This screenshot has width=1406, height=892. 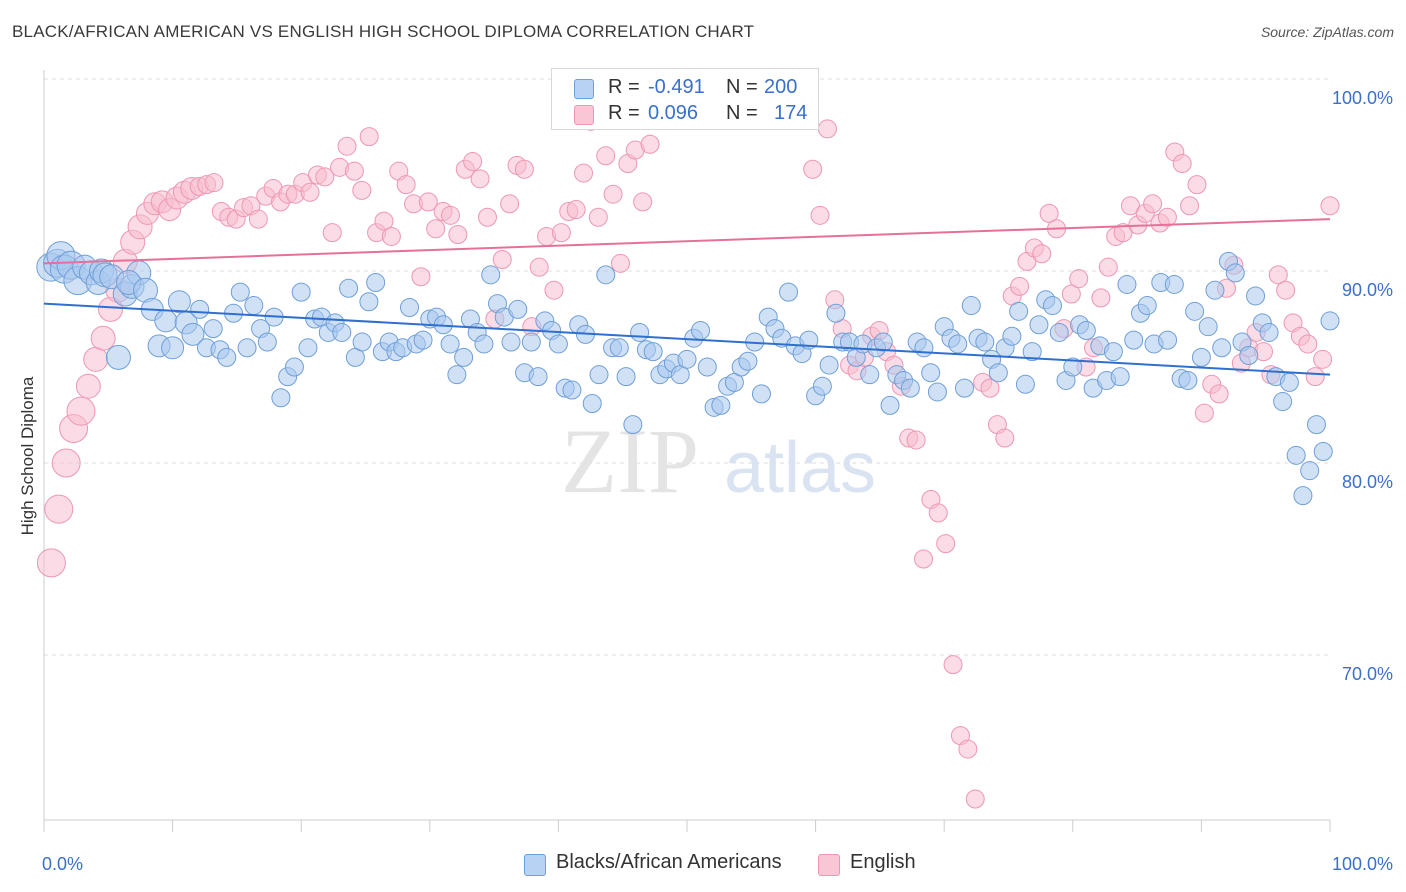 What do you see at coordinates (624, 87) in the screenshot?
I see `legend-r-label: R =` at bounding box center [624, 87].